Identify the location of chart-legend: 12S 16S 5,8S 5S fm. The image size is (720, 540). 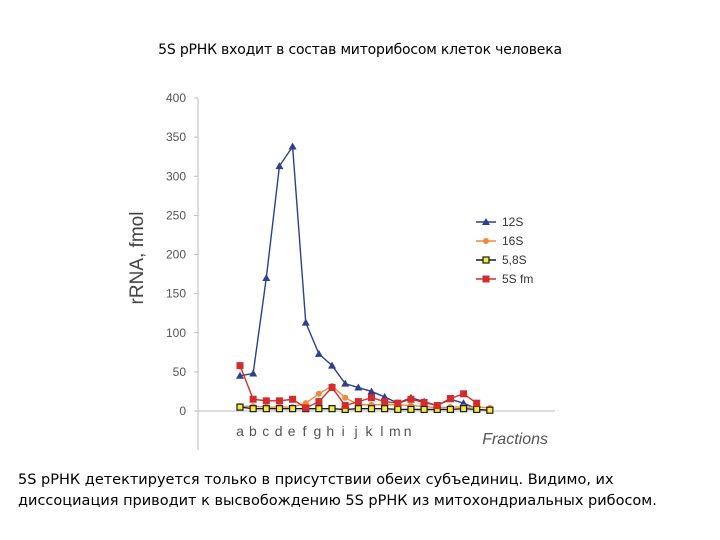
(504, 250).